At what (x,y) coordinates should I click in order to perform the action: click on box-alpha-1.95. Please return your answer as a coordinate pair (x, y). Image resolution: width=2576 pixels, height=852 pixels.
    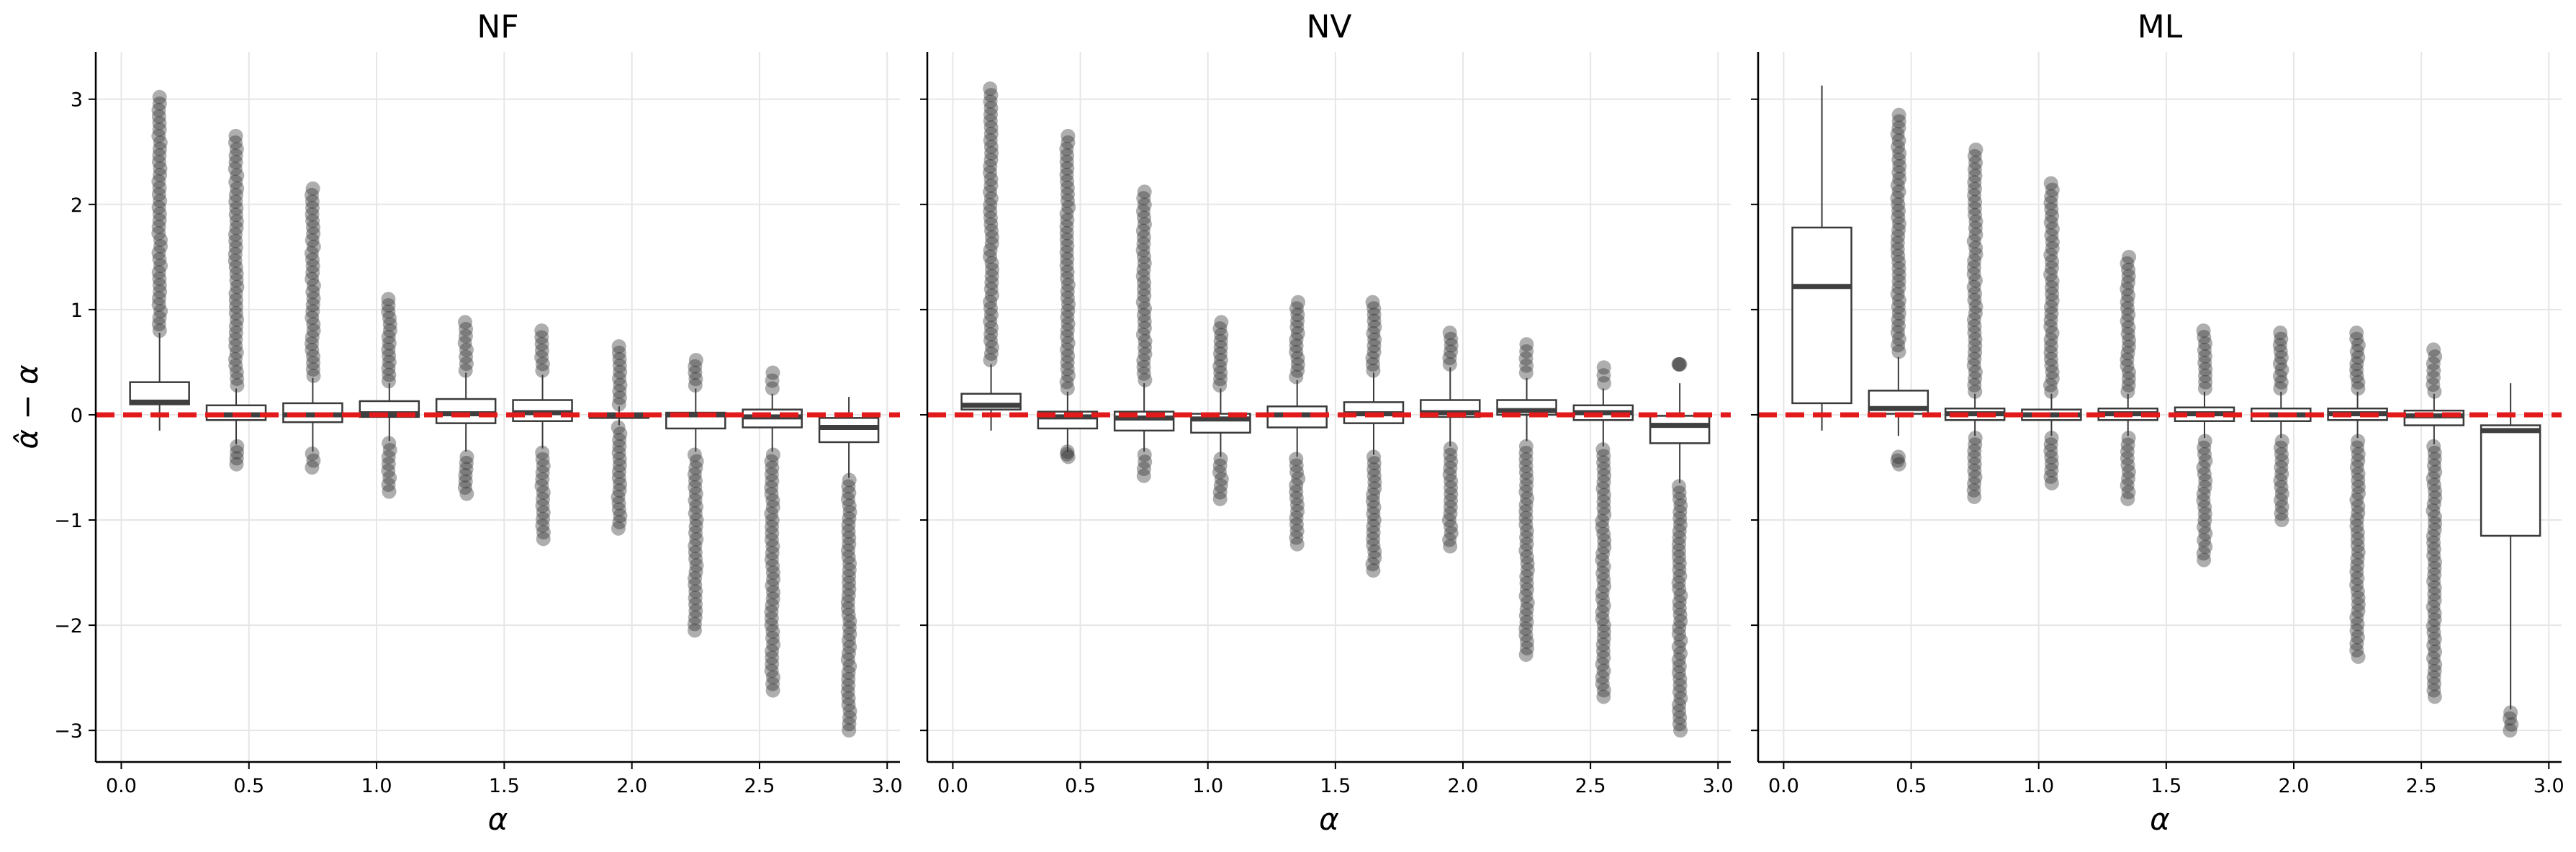
    Looking at the image, I should click on (2281, 427).